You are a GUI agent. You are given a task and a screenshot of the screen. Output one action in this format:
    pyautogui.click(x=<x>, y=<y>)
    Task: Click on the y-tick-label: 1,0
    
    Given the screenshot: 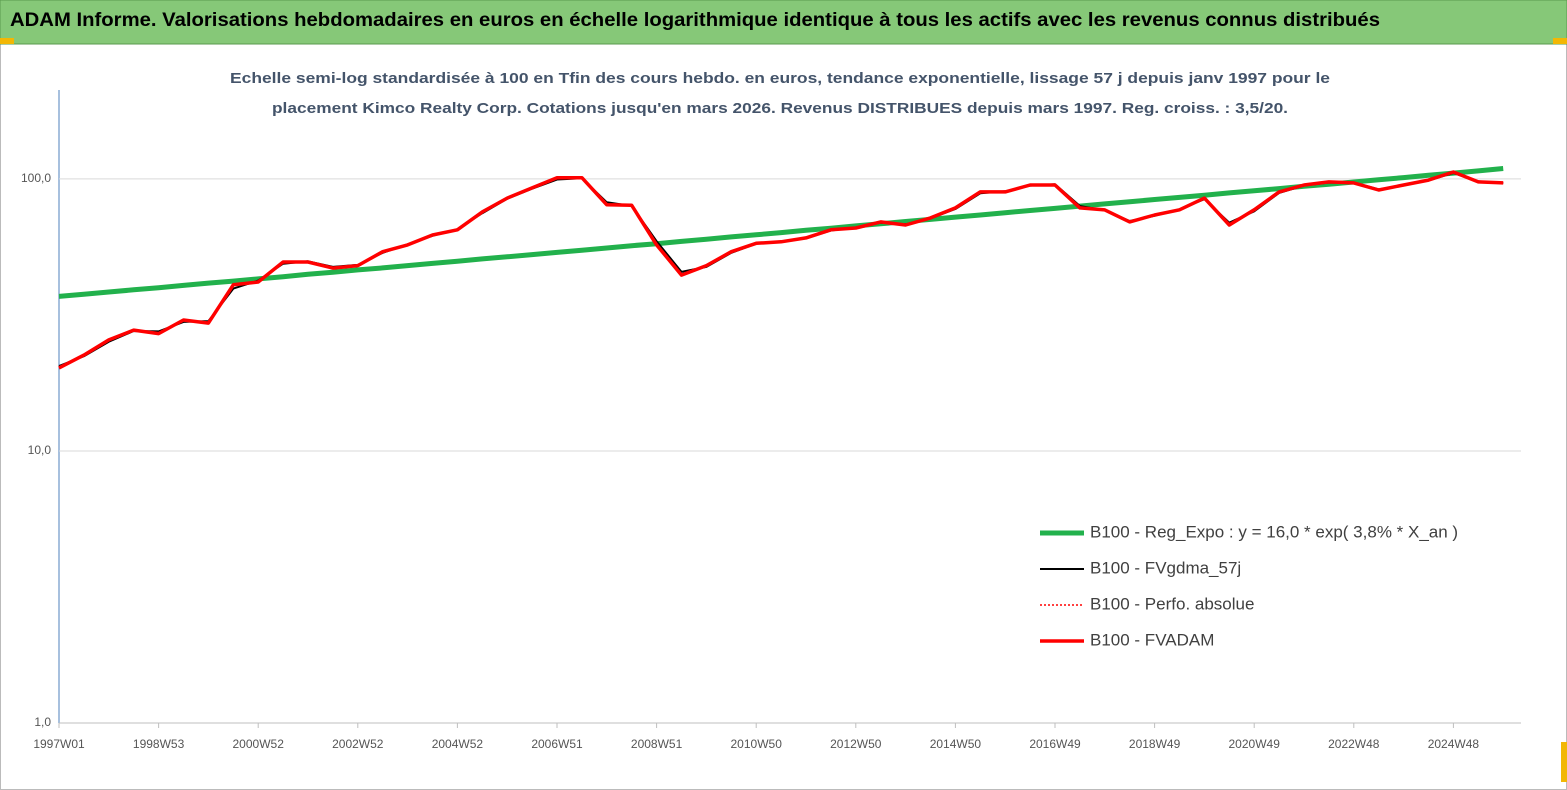 What is the action you would take?
    pyautogui.click(x=42, y=722)
    